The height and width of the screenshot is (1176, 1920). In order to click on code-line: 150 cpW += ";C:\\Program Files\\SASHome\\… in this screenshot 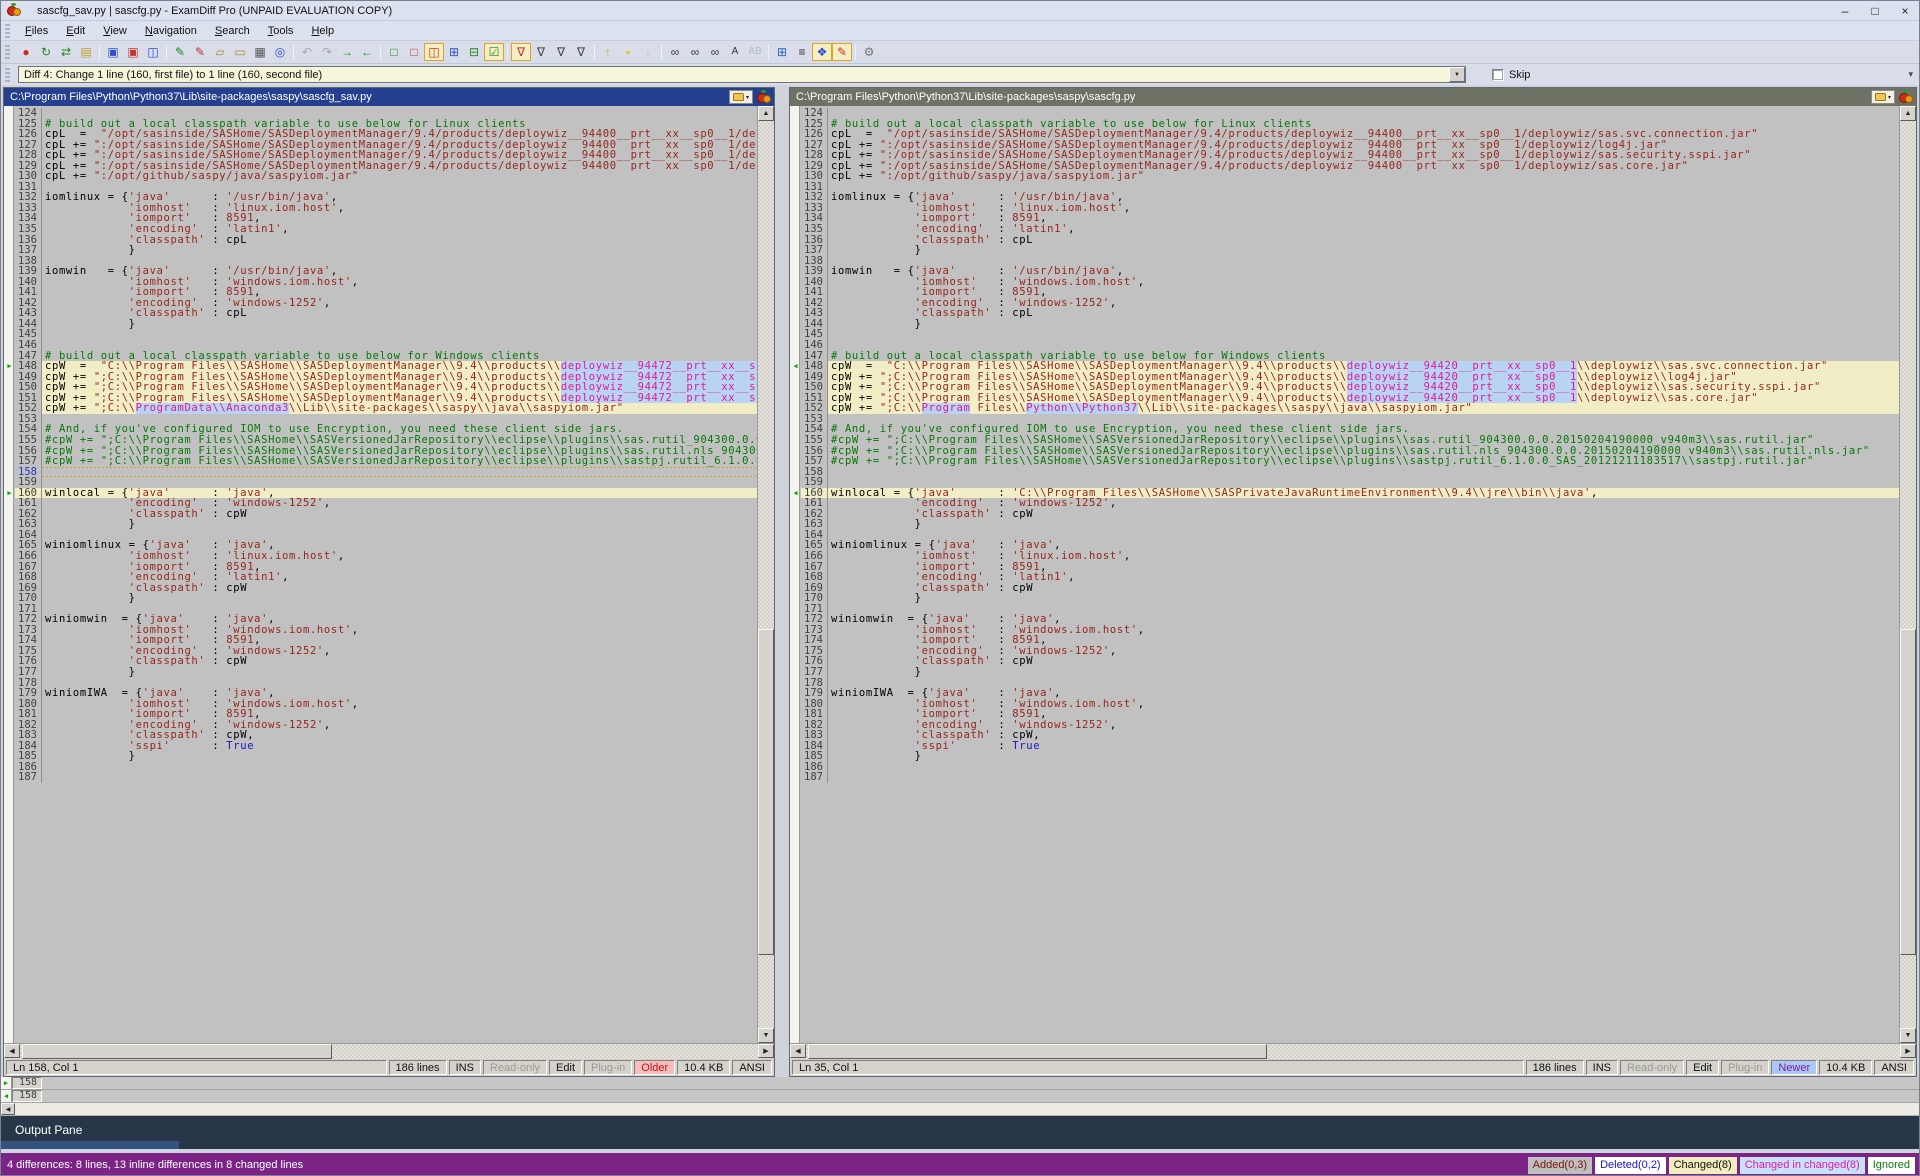, I will do `click(380, 387)`.